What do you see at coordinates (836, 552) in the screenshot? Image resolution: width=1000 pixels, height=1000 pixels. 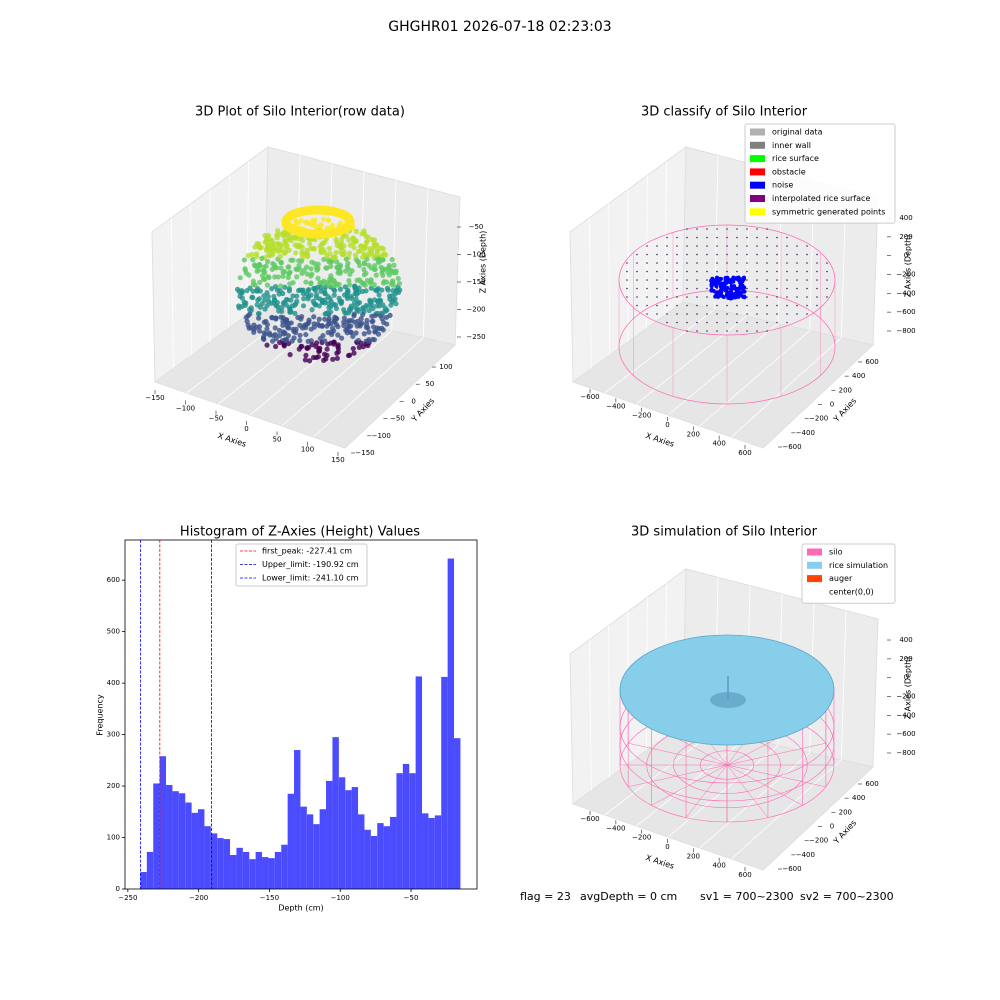 I see `legend-label: silo` at bounding box center [836, 552].